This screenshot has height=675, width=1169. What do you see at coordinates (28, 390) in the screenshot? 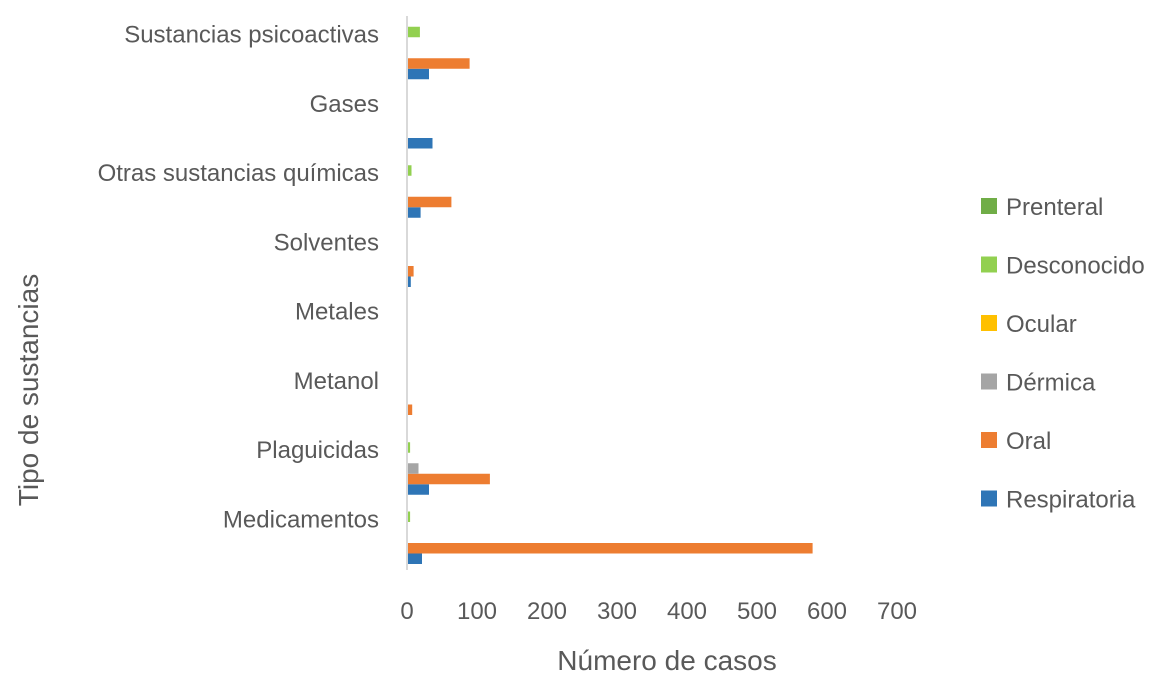
I see `y-axis-title: Tipo de sustancias` at bounding box center [28, 390].